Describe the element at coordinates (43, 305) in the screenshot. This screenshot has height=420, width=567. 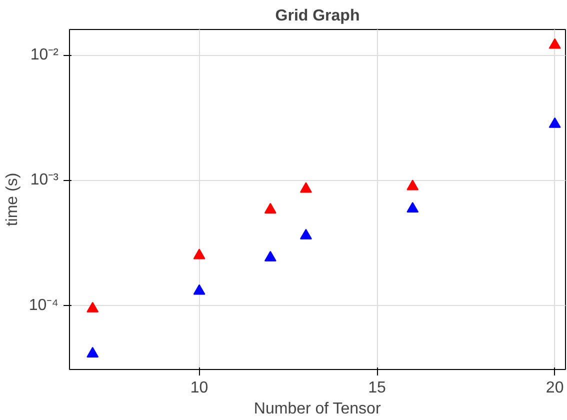
I see `y-tick-label: 10⁻⁴` at that location.